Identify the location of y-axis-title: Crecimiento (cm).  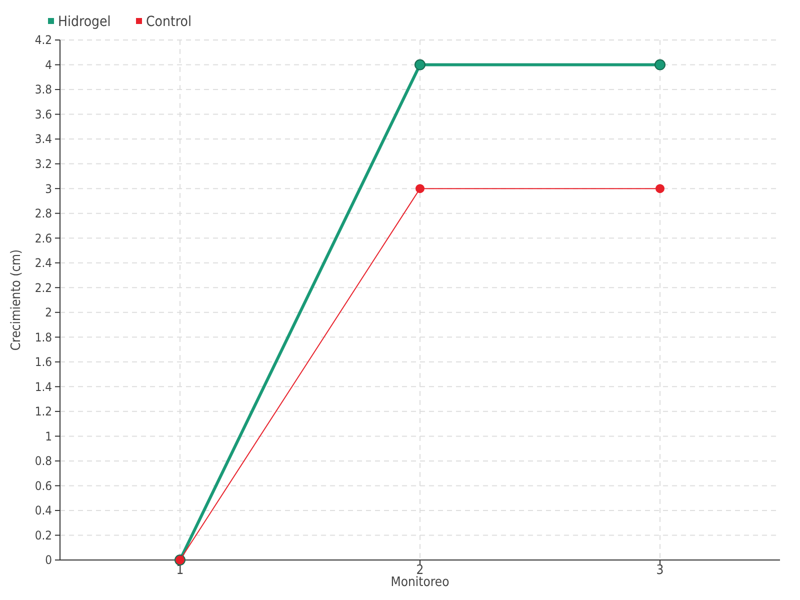
(16, 300).